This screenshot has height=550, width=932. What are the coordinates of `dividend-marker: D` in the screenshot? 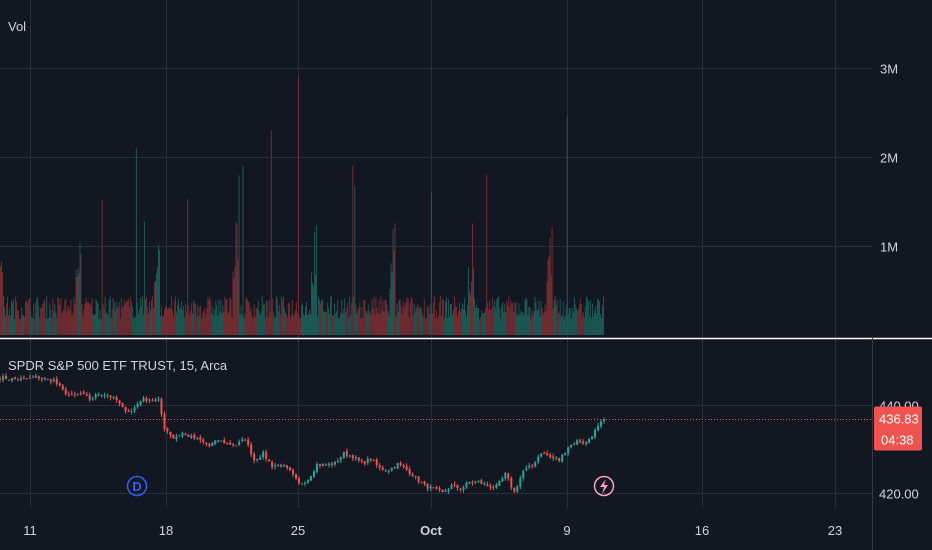 It's located at (137, 486).